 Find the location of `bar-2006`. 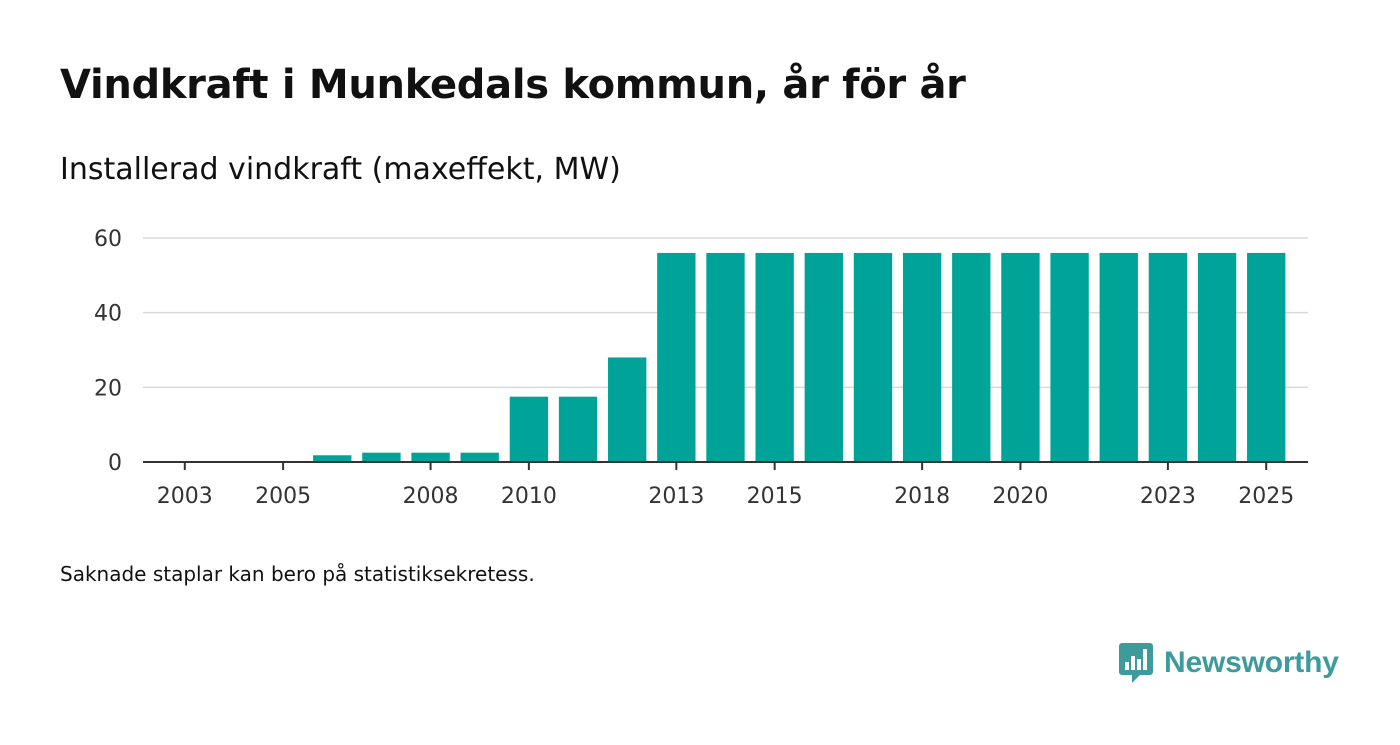

bar-2006 is located at coordinates (332, 458).